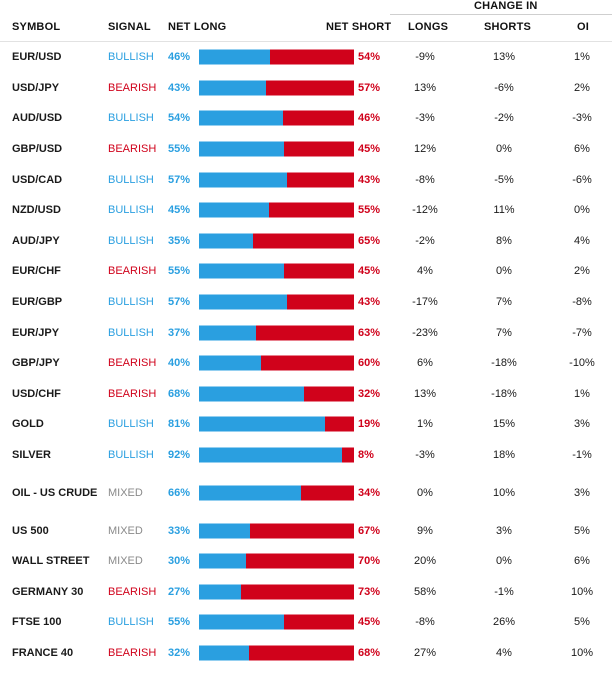 This screenshot has height=674, width=612. What do you see at coordinates (583, 27) in the screenshot?
I see `header-oi: OI` at bounding box center [583, 27].